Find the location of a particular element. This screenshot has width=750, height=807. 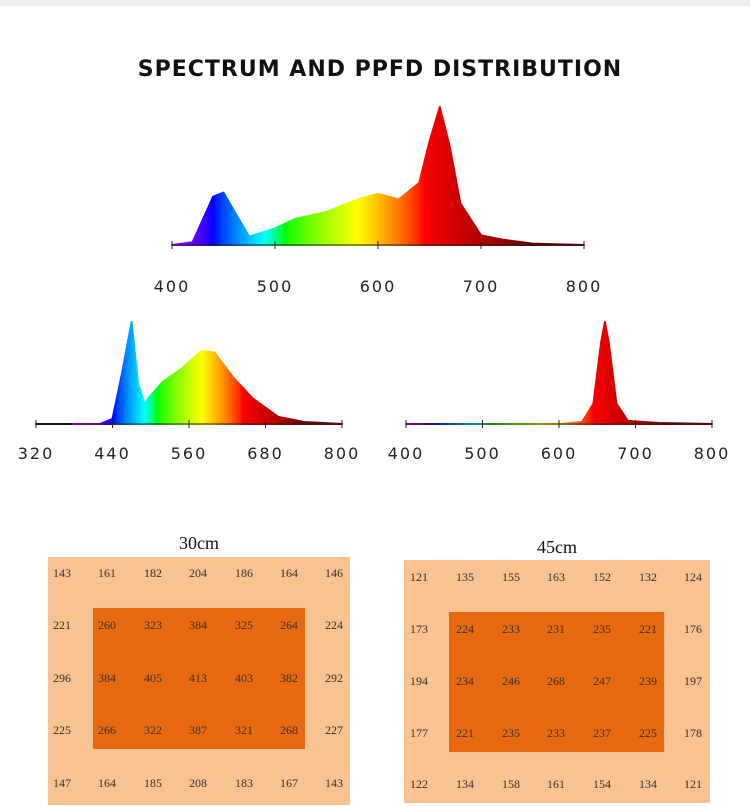

ppfd-value: 197 is located at coordinates (693, 681).